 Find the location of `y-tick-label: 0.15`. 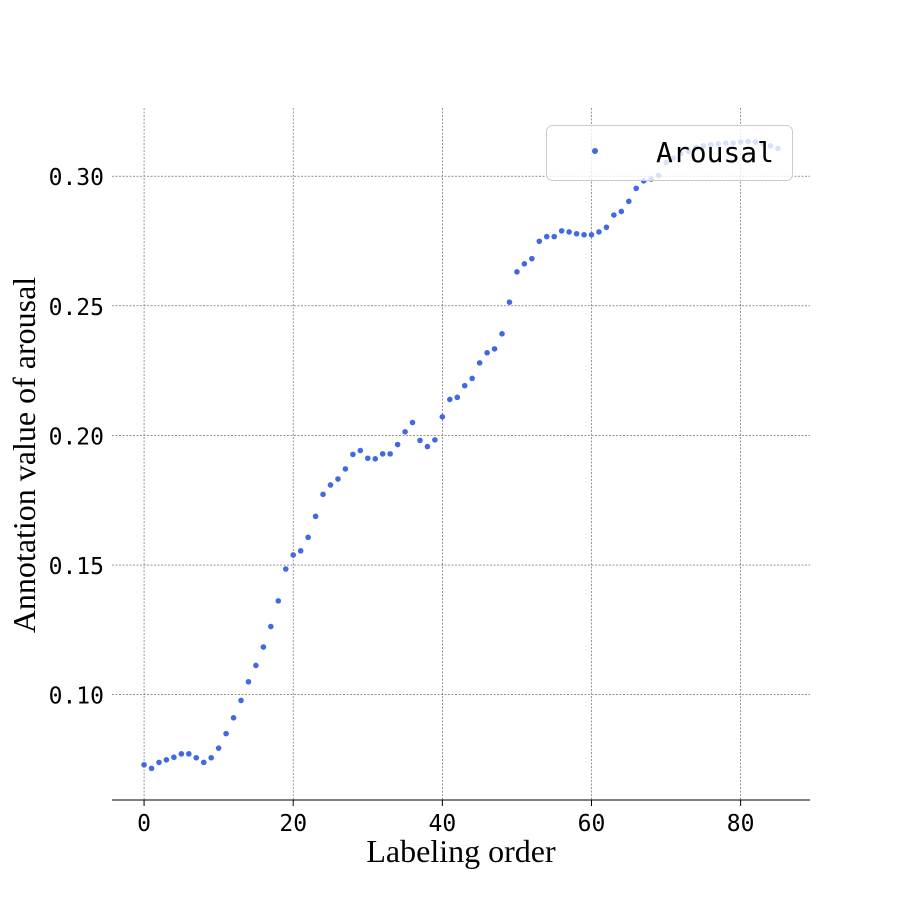

y-tick-label: 0.15 is located at coordinates (76, 567).